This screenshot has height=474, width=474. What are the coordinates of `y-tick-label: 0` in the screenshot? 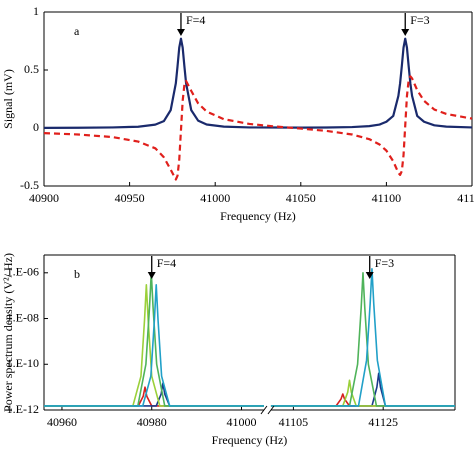 It's located at (36, 127).